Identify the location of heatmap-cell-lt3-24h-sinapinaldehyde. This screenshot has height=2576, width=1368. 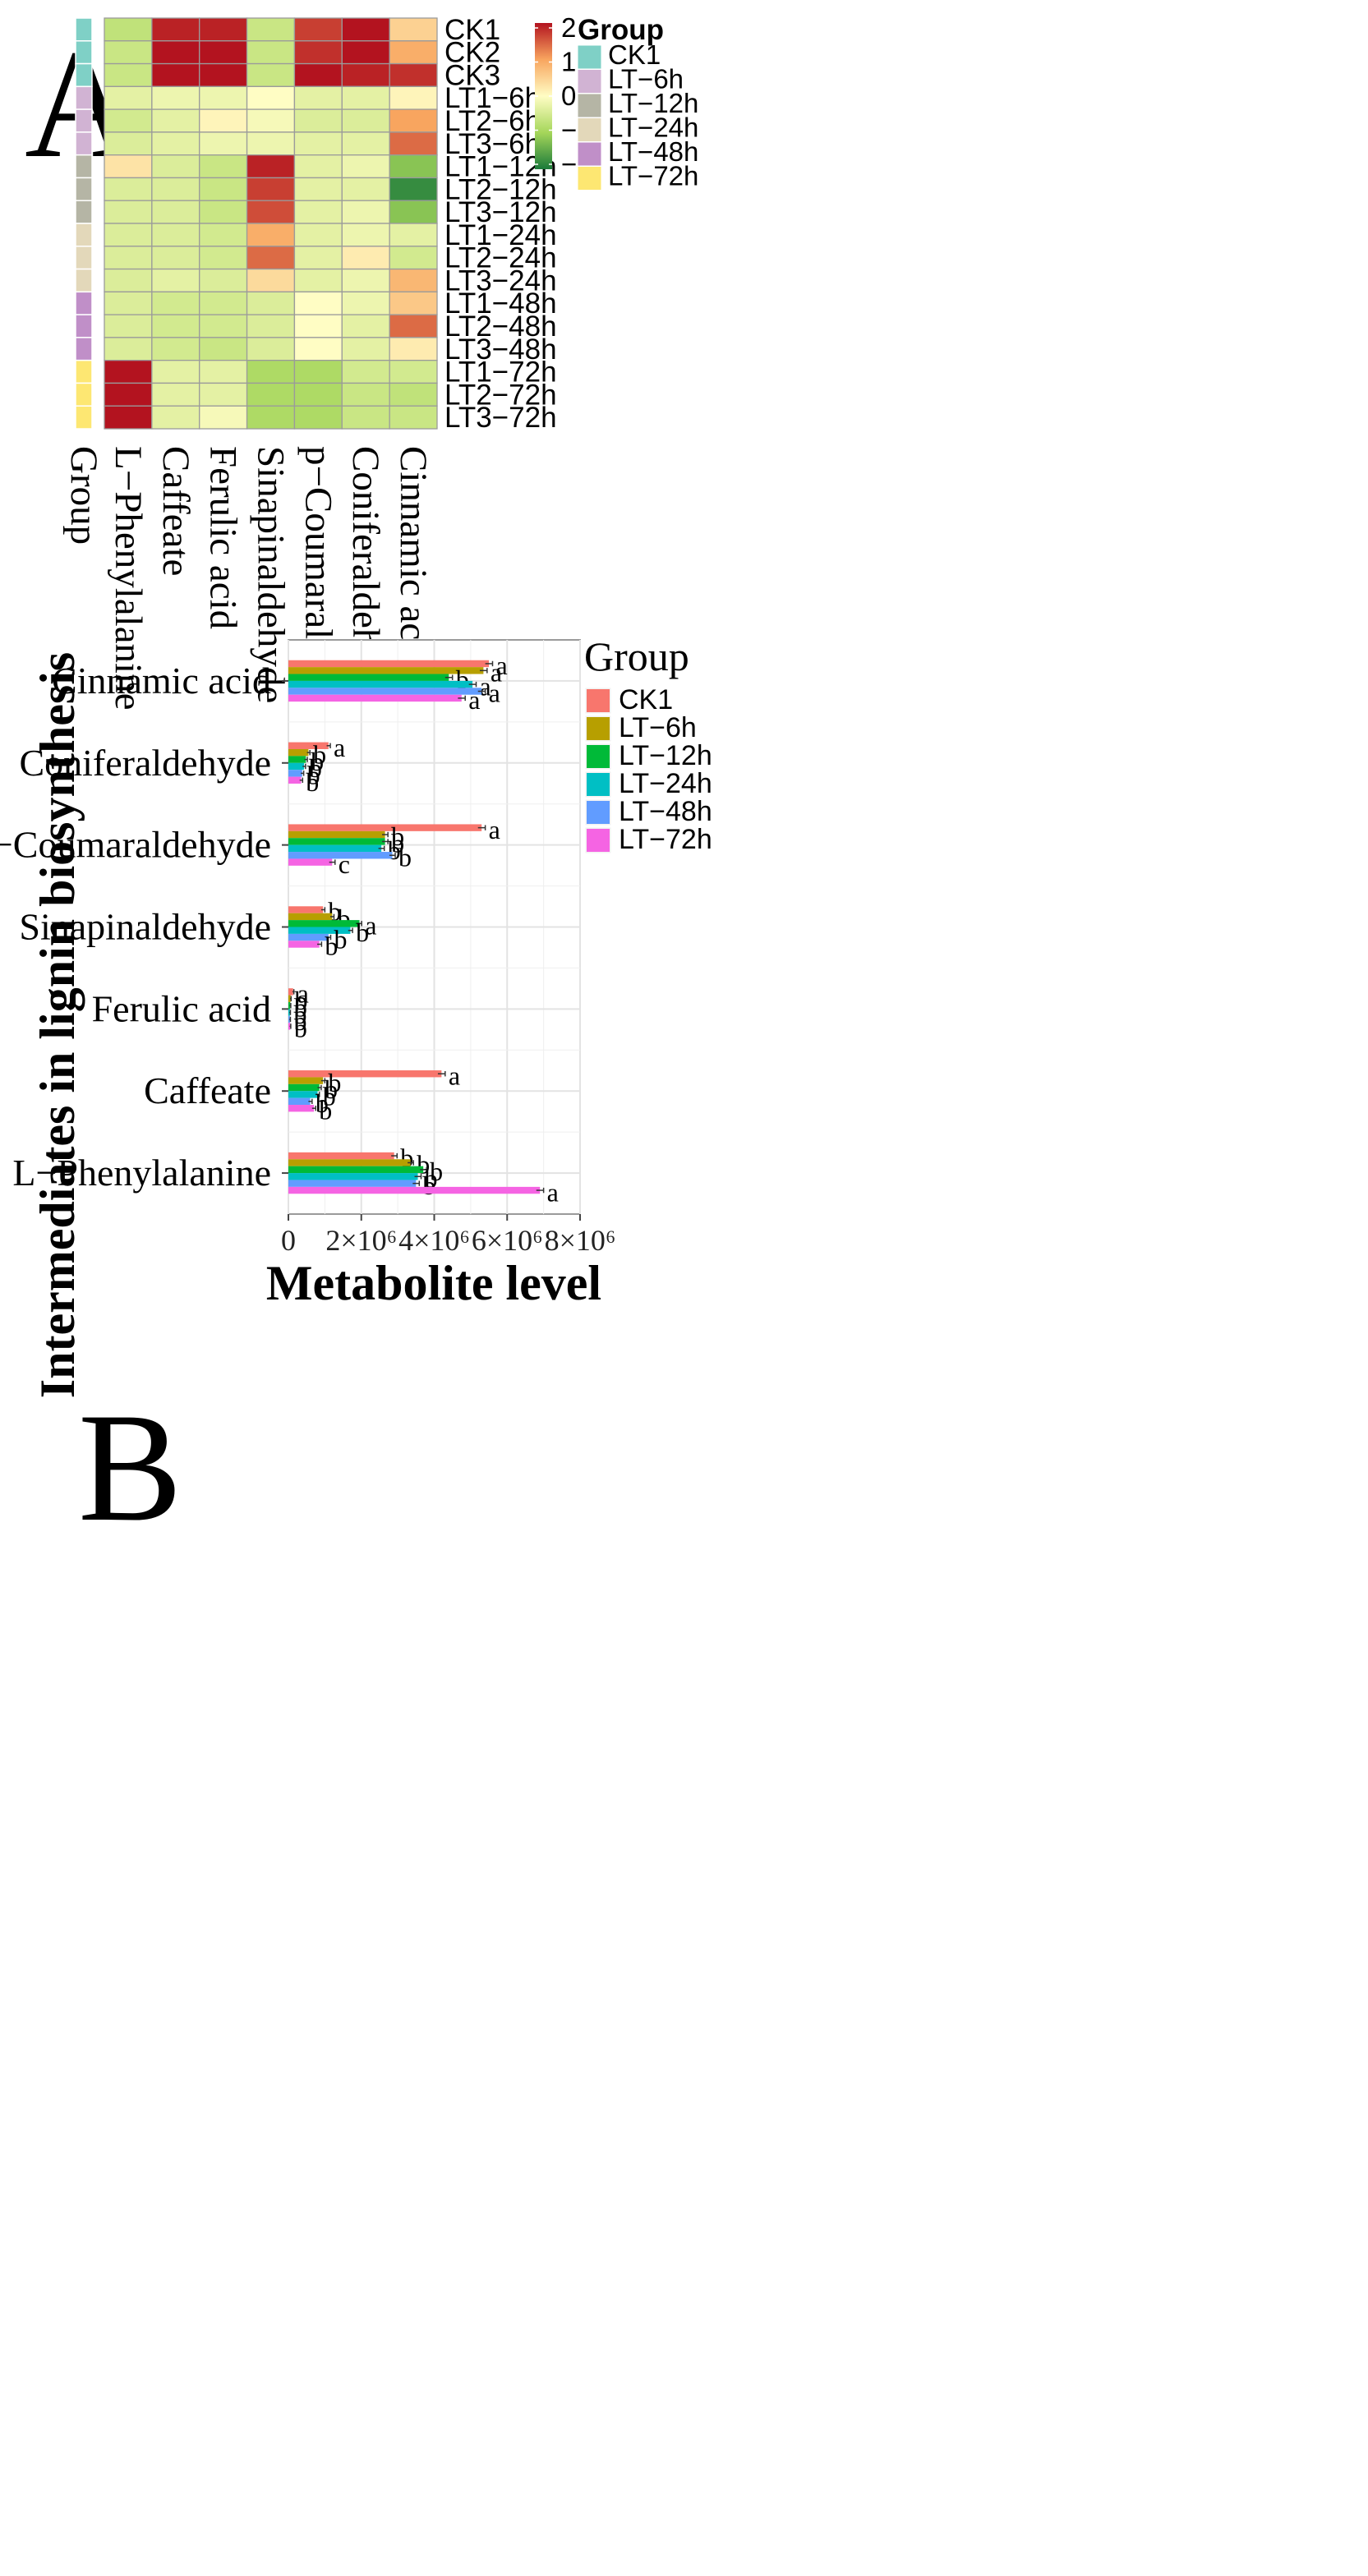
(271, 280).